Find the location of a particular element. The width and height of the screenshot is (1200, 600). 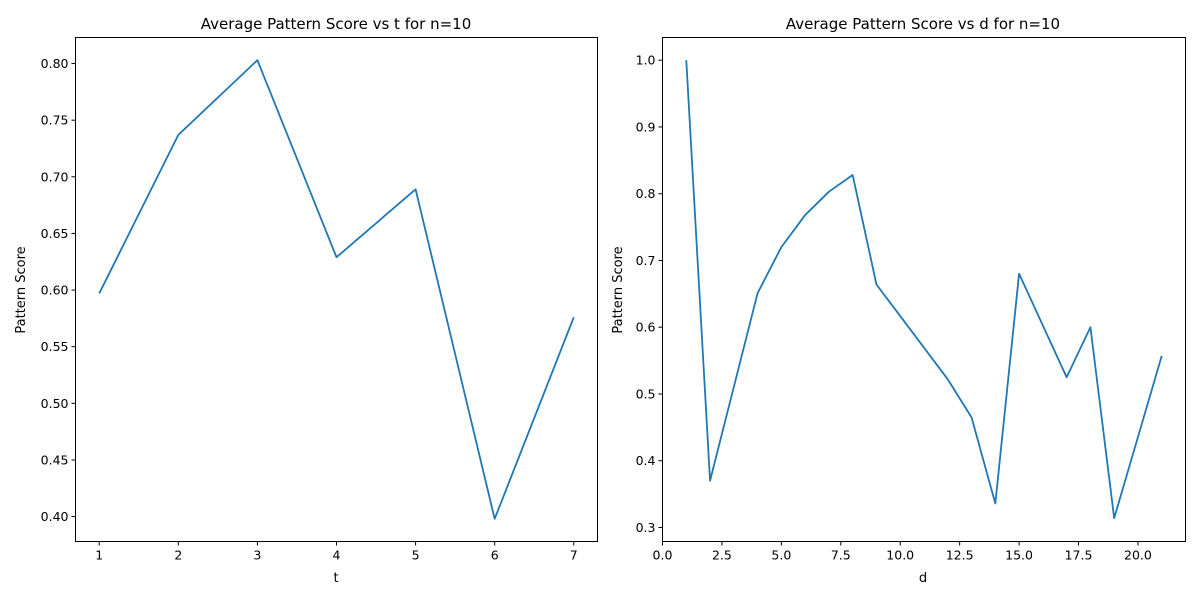

right-y-tick-label: 0.8 is located at coordinates (646, 193).